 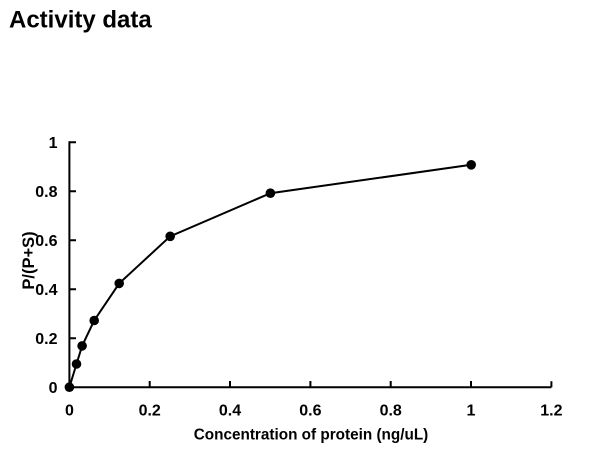 I want to click on svg-text: 1.2, so click(x=551, y=411).